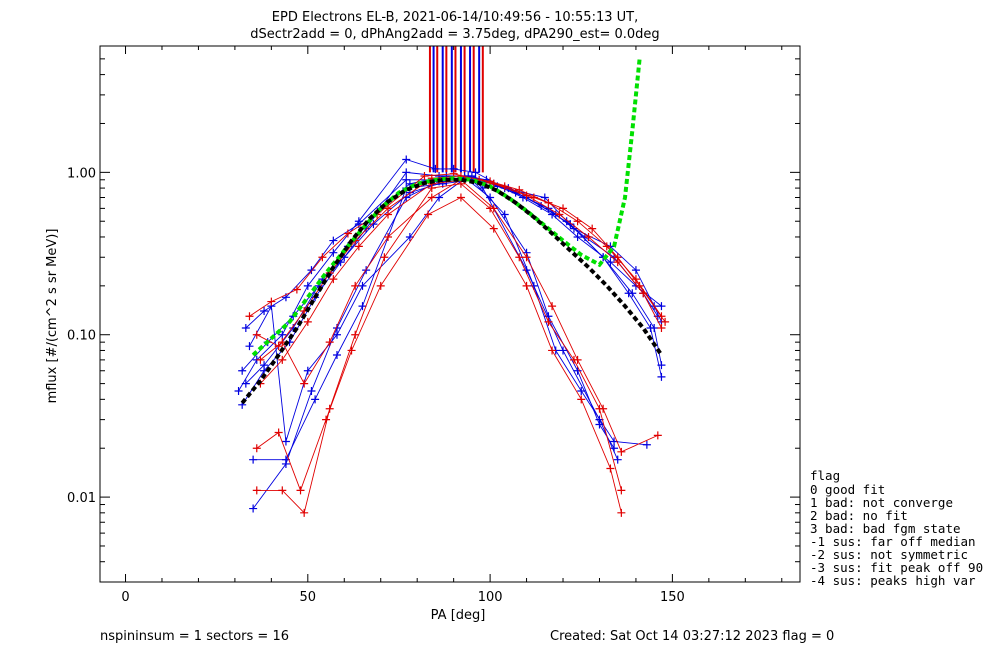 Image resolution: width=1000 pixels, height=650 pixels. I want to click on y-tick-label: 0.10, so click(81, 336).